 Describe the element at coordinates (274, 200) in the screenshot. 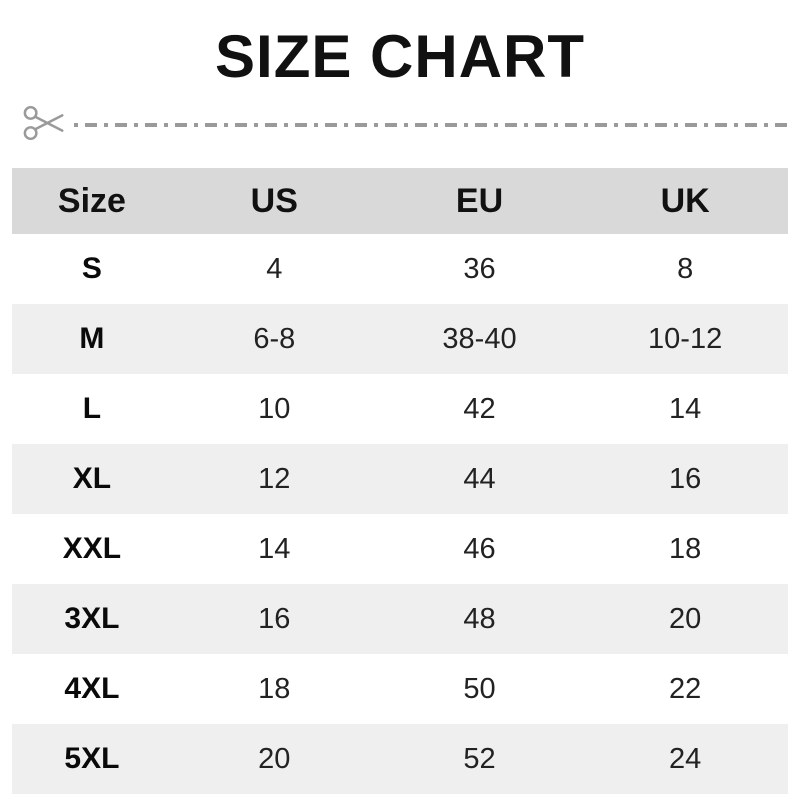

I see `header-us: US` at that location.